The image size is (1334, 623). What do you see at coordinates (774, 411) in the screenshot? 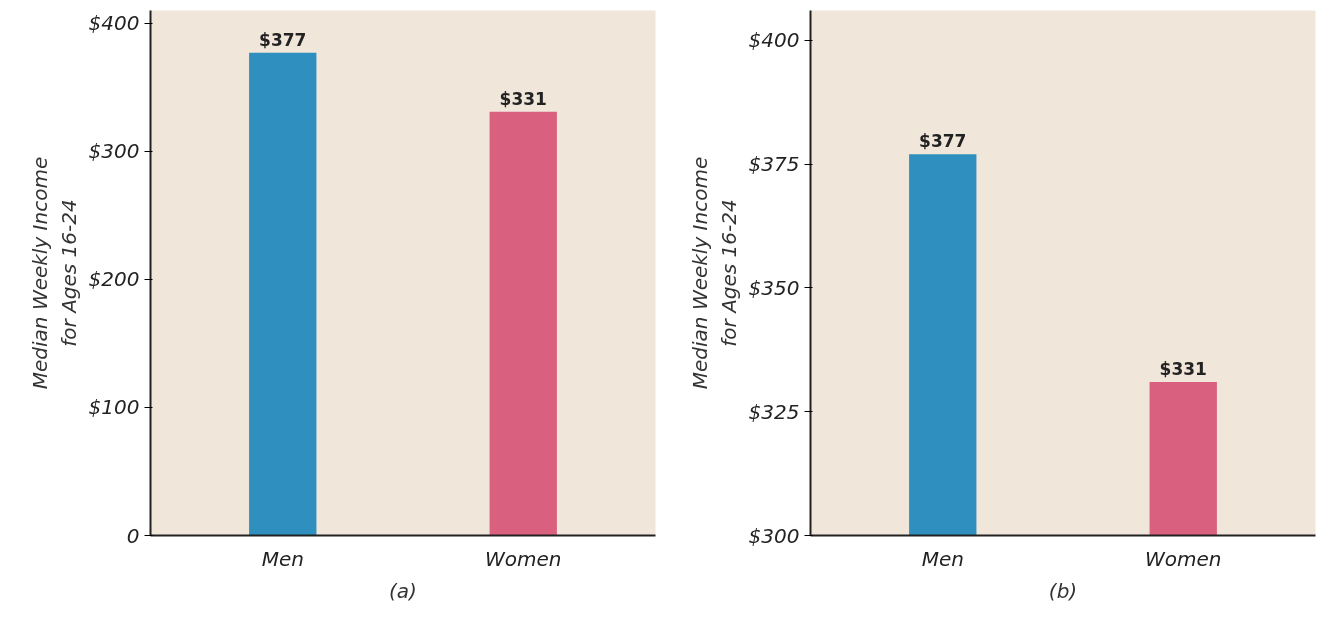
I see `y-tick-label: $325` at bounding box center [774, 411].